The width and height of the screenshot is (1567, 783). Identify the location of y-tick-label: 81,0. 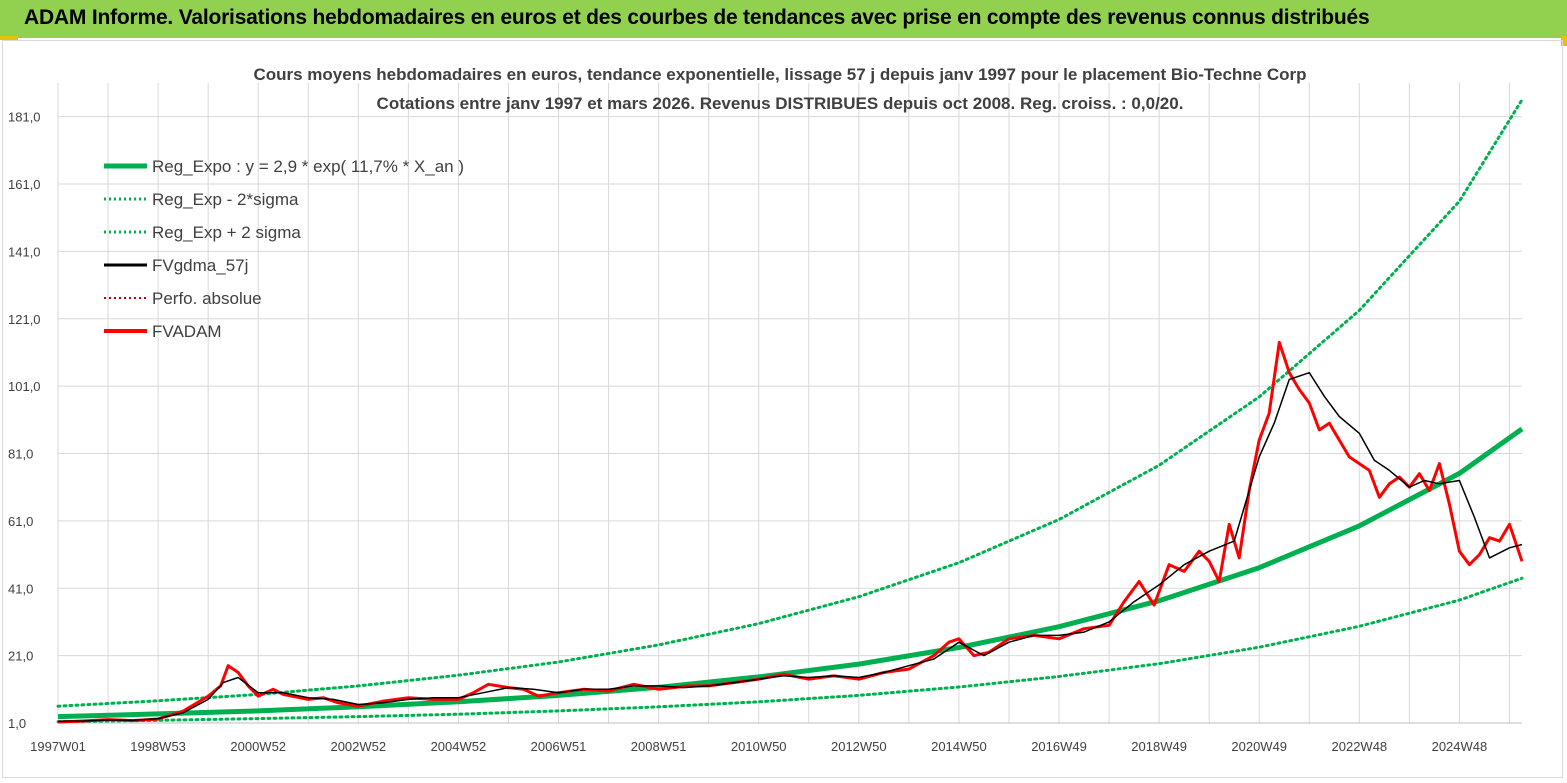
(20, 454).